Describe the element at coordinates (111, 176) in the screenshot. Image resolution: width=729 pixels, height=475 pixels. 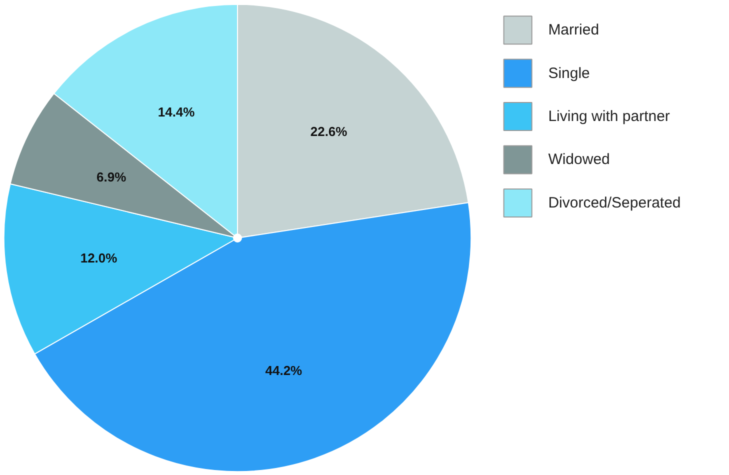
I see `data-label: 6.9%` at that location.